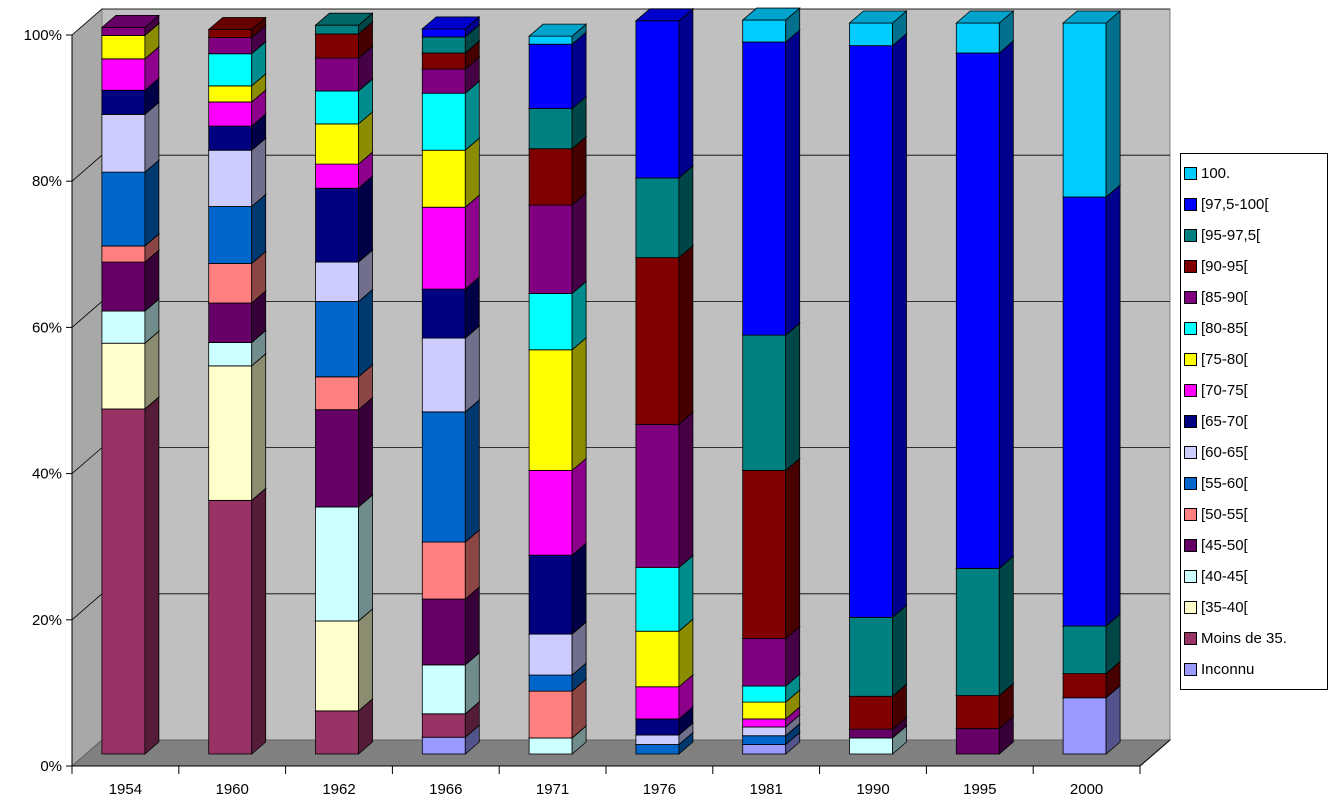  I want to click on legend-label: [55-60[, so click(1224, 483).